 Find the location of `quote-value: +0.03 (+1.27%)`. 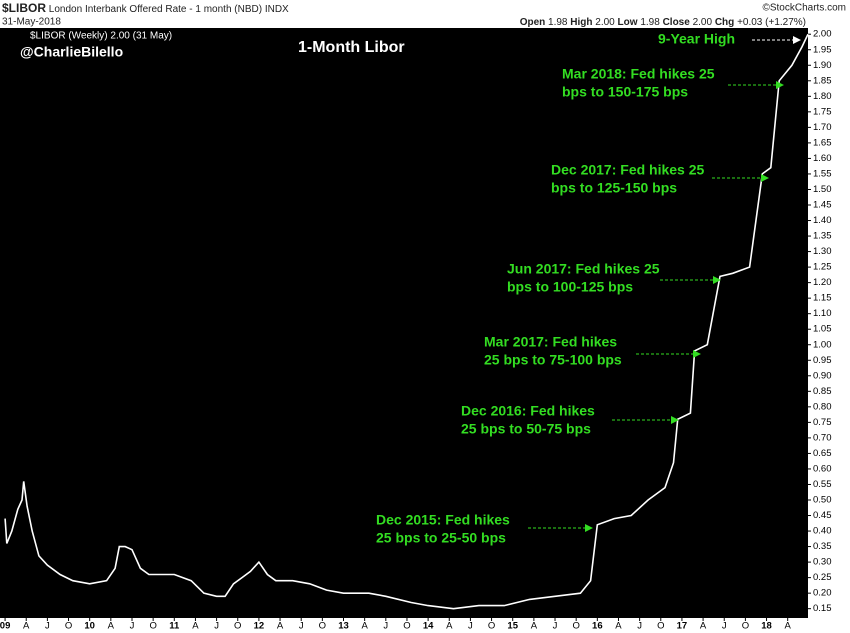

quote-value: +0.03 (+1.27%) is located at coordinates (771, 22).